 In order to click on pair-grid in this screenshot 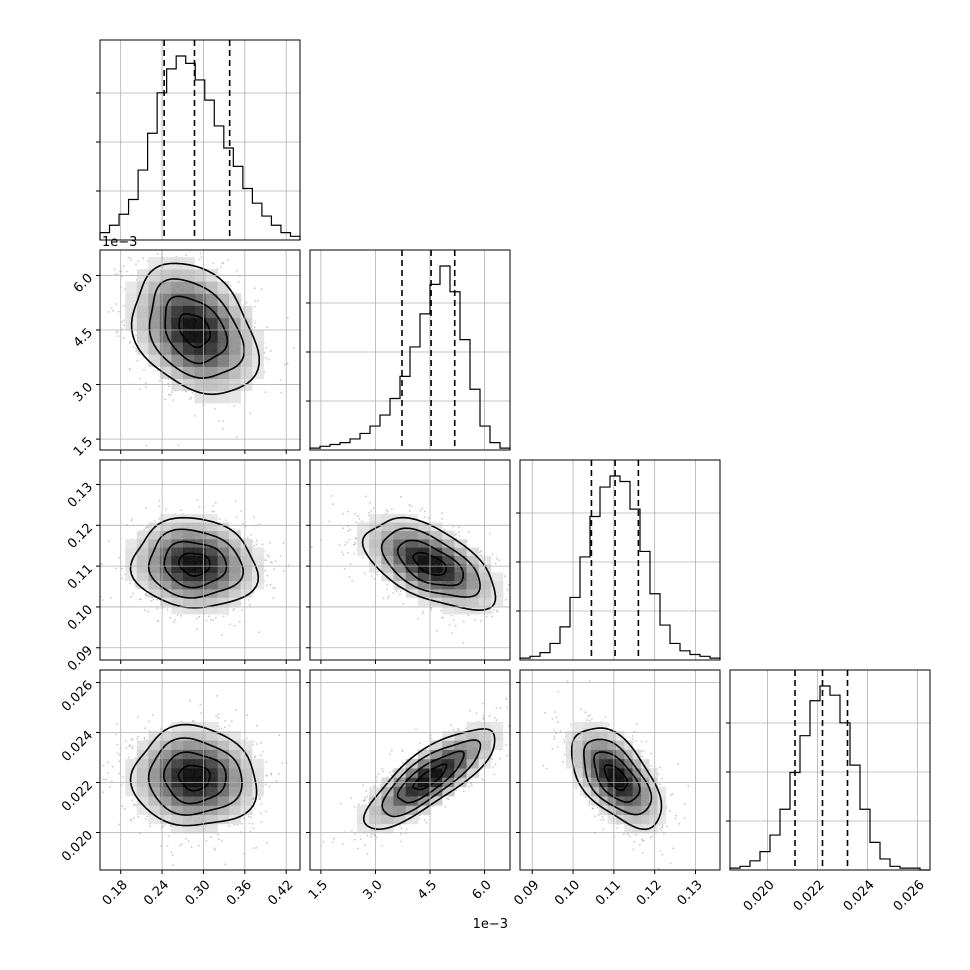, I will do `click(410, 560)`.